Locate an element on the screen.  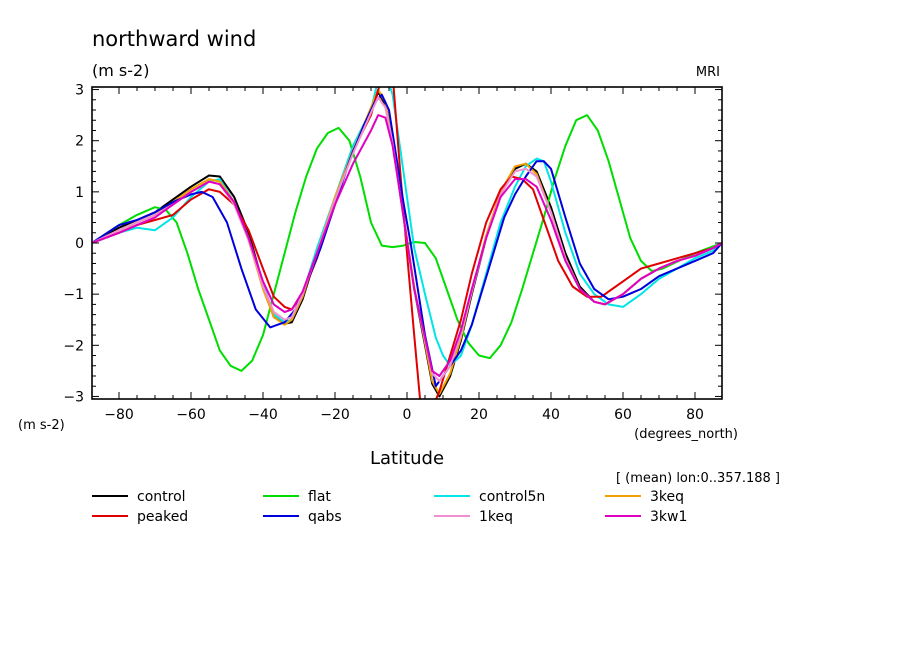
subtitle: [ (mean) lon:0..357.188 ] is located at coordinates (698, 478).